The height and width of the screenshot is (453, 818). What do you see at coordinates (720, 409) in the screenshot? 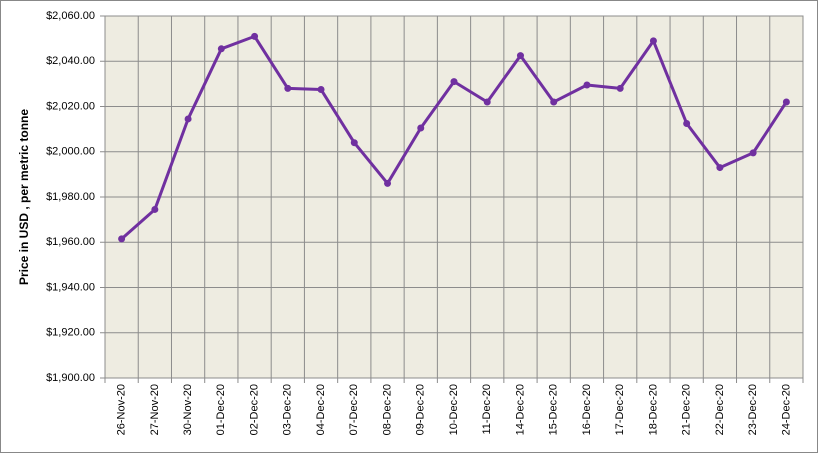
I see `x-tick-label: 22-Dec-20` at bounding box center [720, 409].